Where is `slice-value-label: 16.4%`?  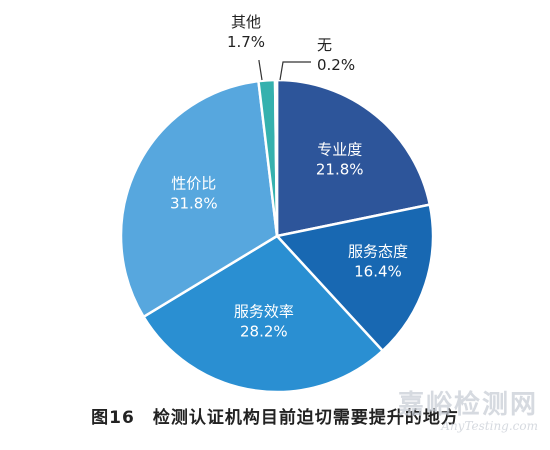
slice-value-label: 16.4% is located at coordinates (378, 272).